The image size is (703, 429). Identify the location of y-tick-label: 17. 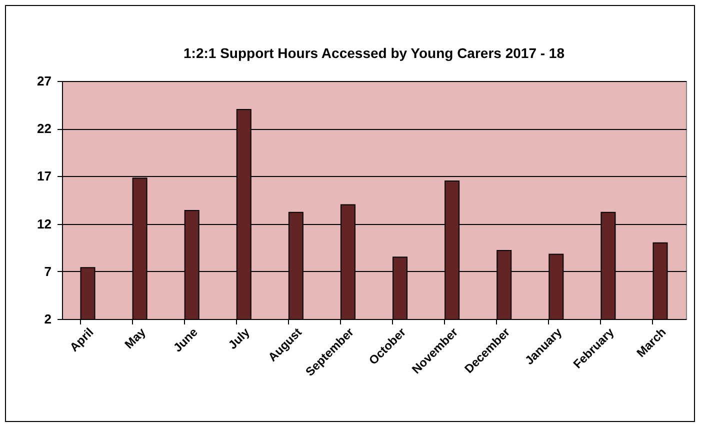
(44, 176).